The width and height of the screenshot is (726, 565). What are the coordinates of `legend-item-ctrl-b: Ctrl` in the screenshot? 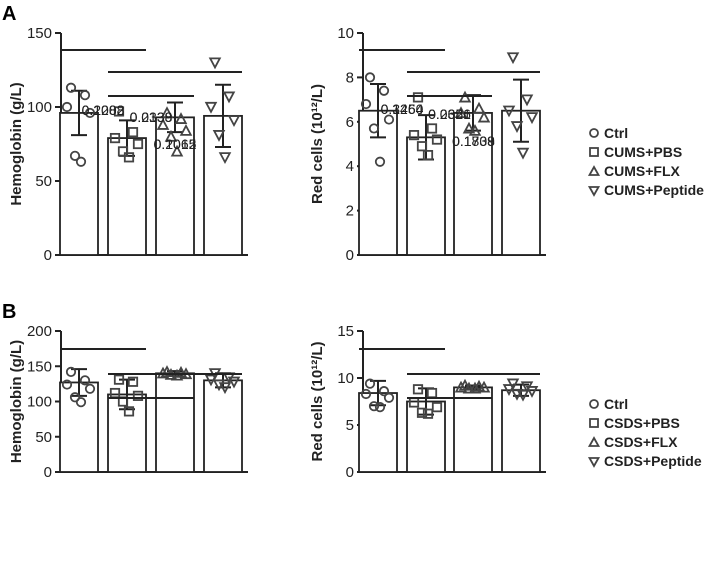 It's located at (608, 404).